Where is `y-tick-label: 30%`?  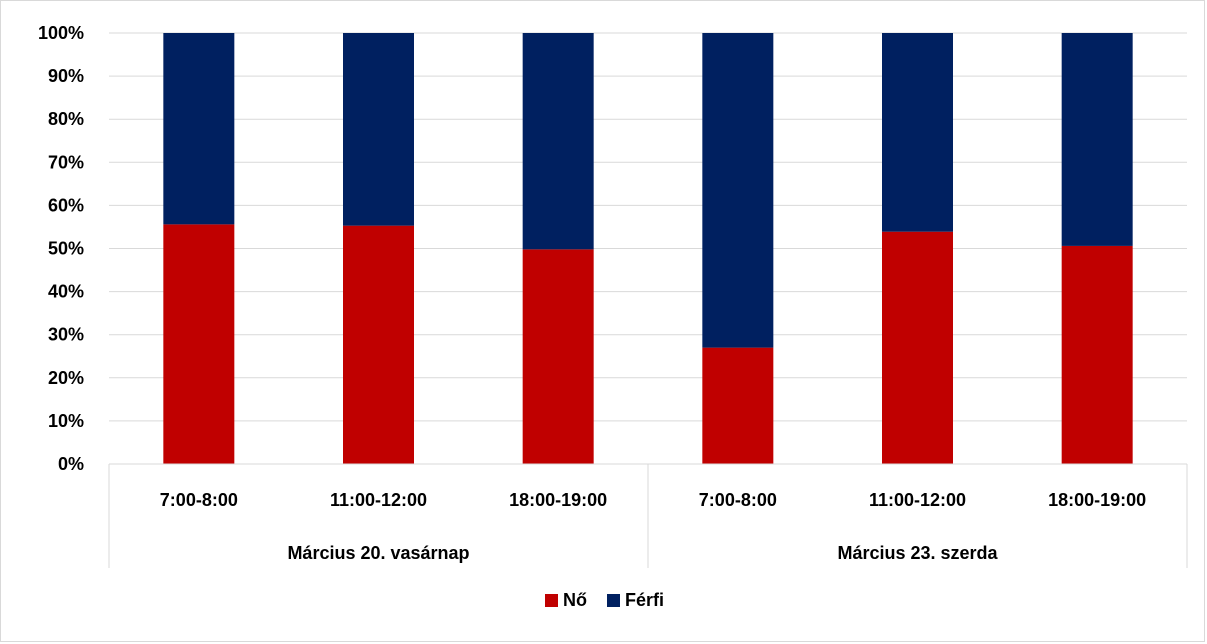 y-tick-label: 30% is located at coordinates (66, 335).